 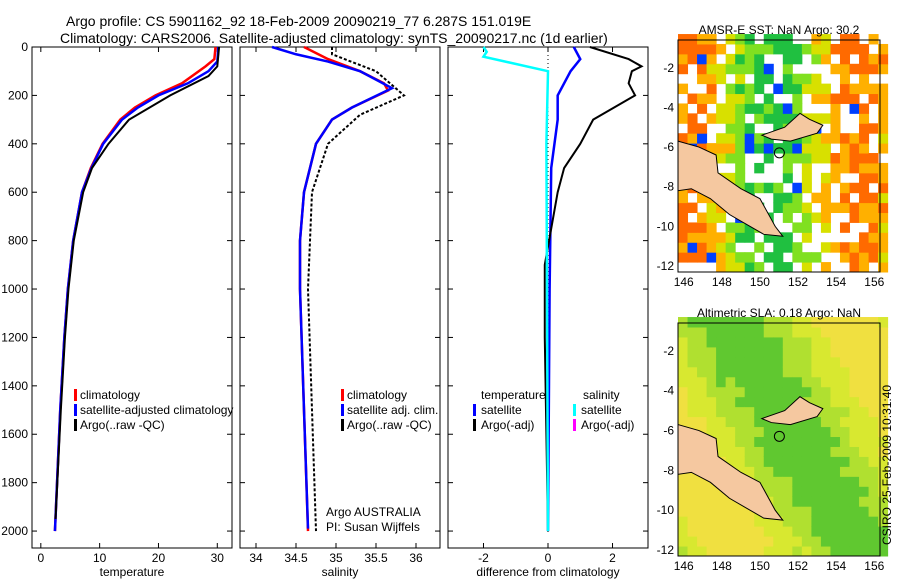 What do you see at coordinates (668, 351) in the screenshot?
I see `map-y-tick-label: -2` at bounding box center [668, 351].